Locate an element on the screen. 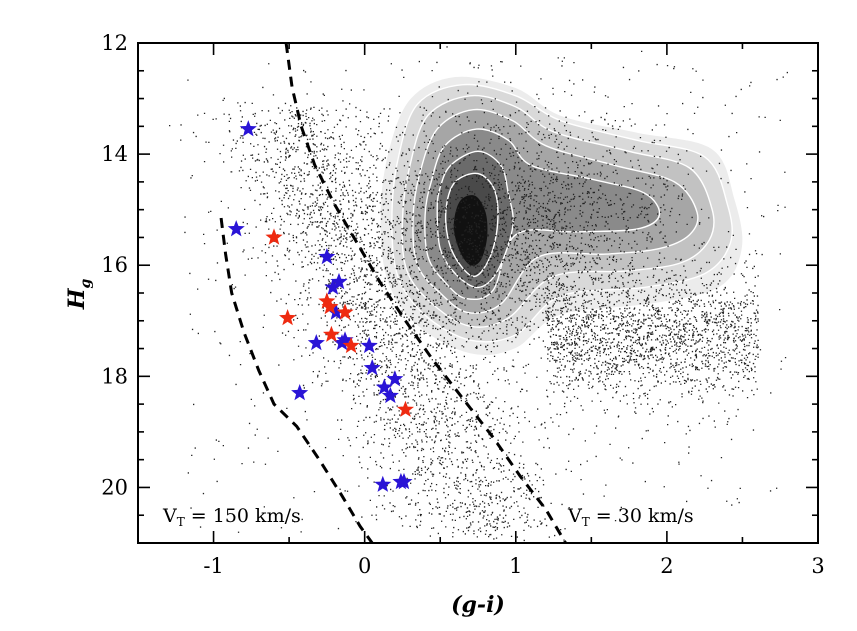 This screenshot has height=631, width=857. y-tick-label: 18 is located at coordinates (114, 376).